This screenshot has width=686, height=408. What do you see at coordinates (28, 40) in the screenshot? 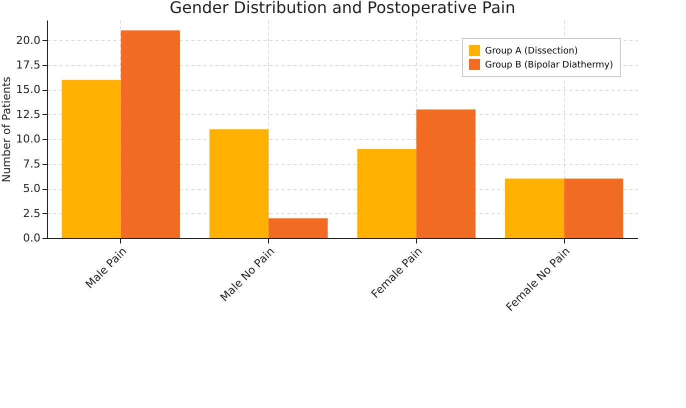
I see `y-tick-label: 20.0` at bounding box center [28, 40].